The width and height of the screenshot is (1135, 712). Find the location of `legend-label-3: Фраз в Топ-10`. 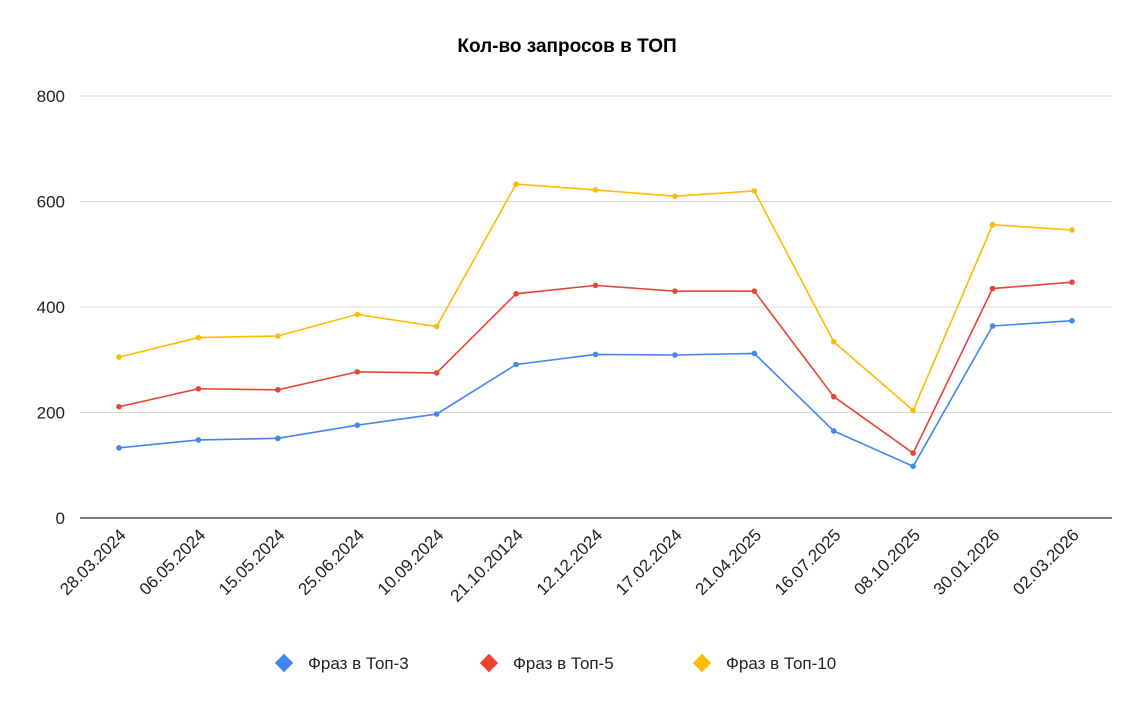

legend-label-3: Фраз в Топ-10 is located at coordinates (781, 663).